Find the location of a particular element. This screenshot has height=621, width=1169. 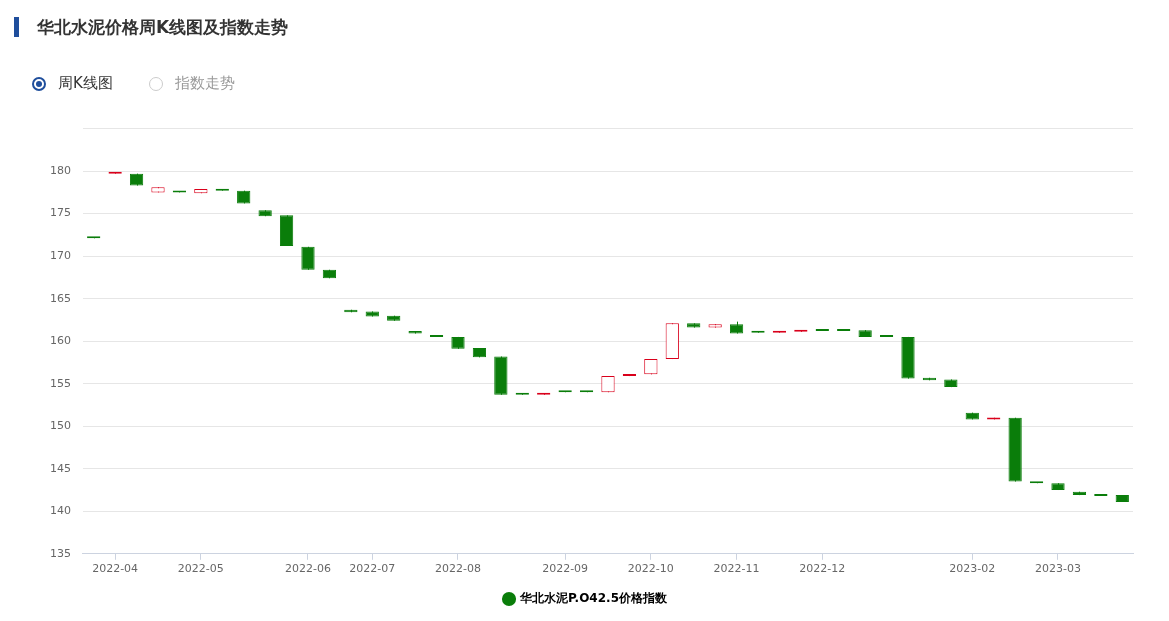

x-tick-label: 2022-08 is located at coordinates (458, 569).